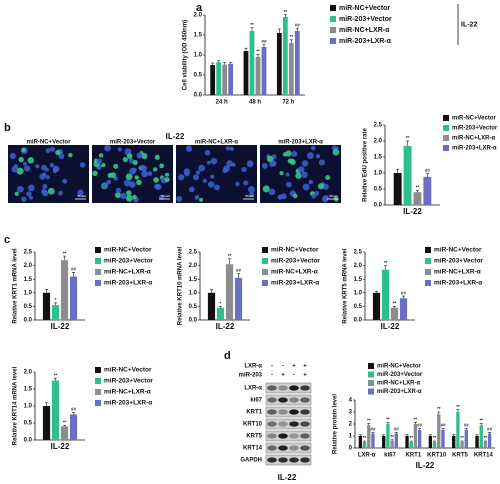  Describe the element at coordinates (400, 375) in the screenshot. I see `legend-label: miR-203+Vector` at that location.